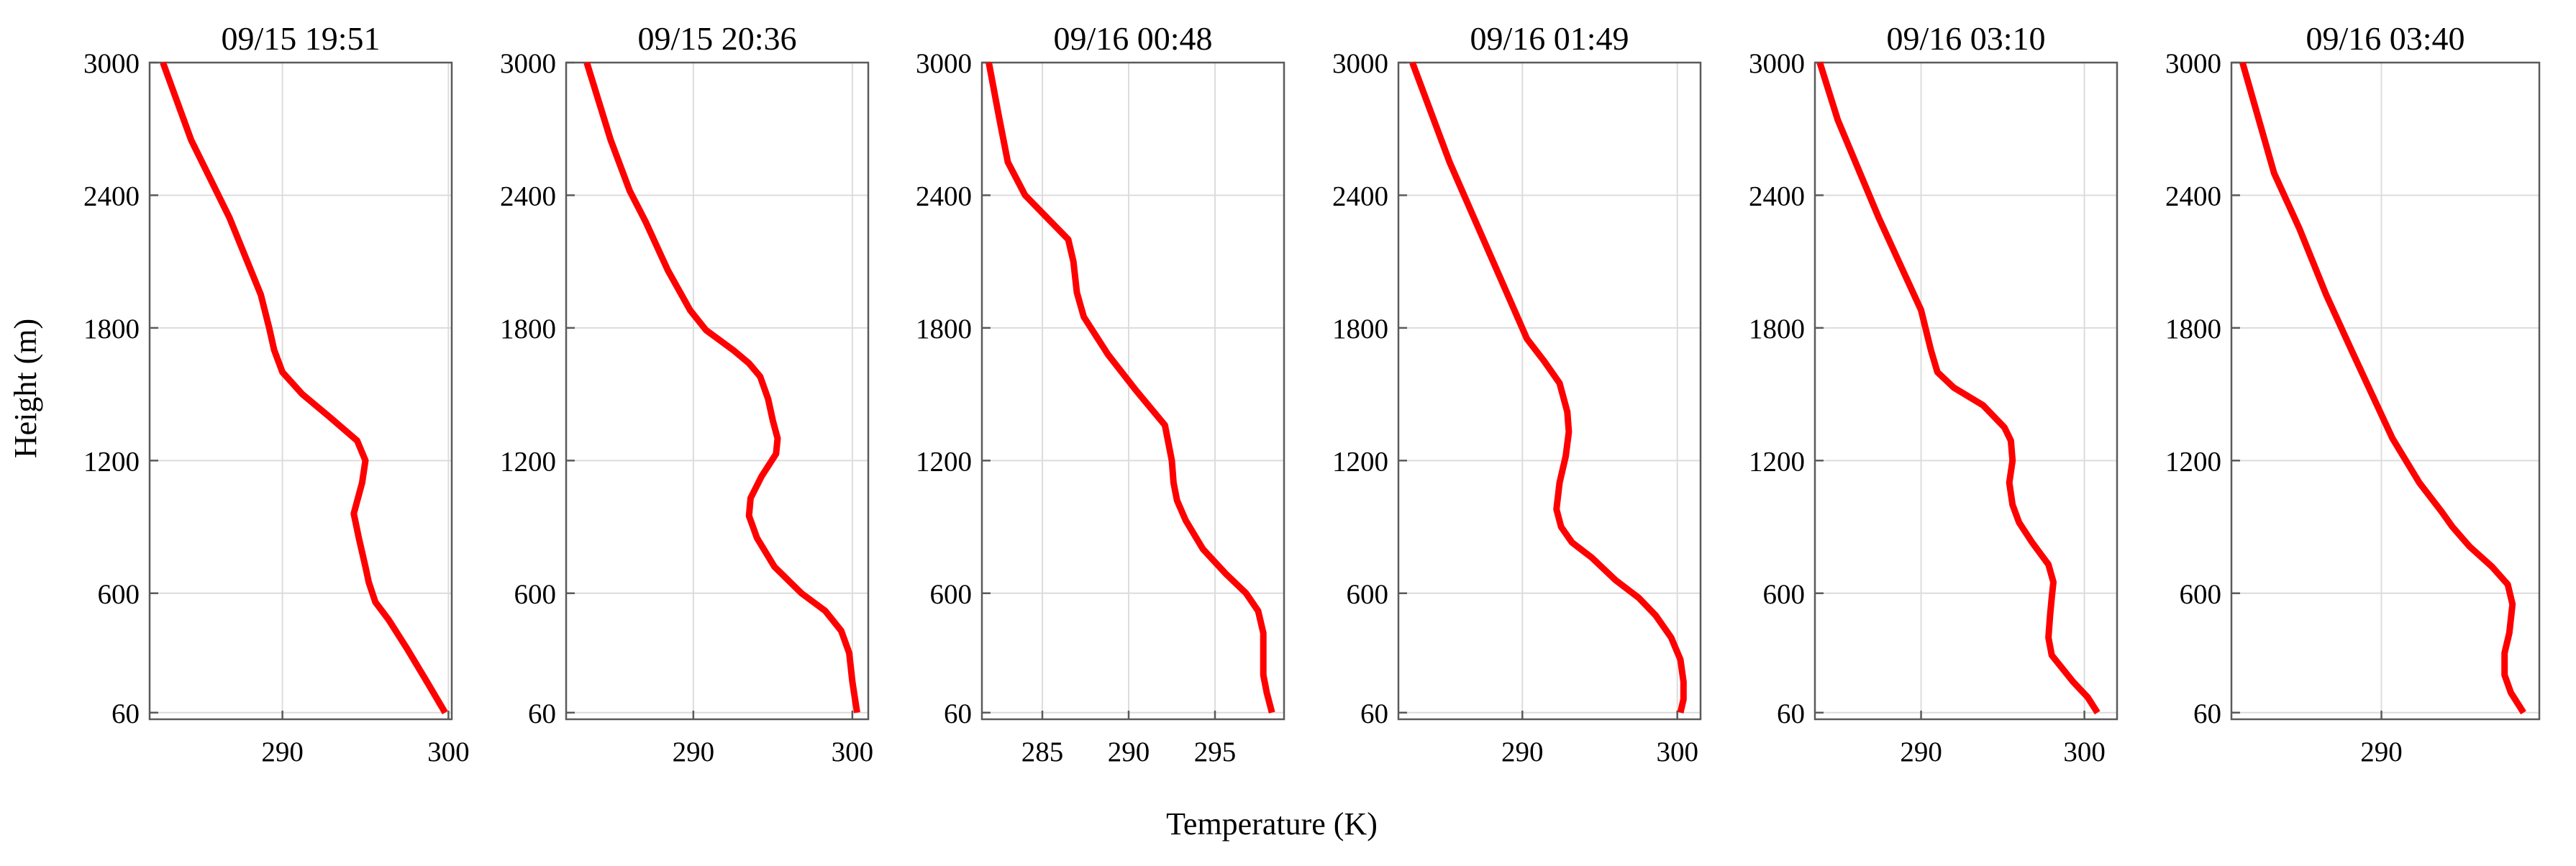  What do you see at coordinates (2385, 38) in the screenshot?
I see `panel-title: 09/16 03:40` at bounding box center [2385, 38].